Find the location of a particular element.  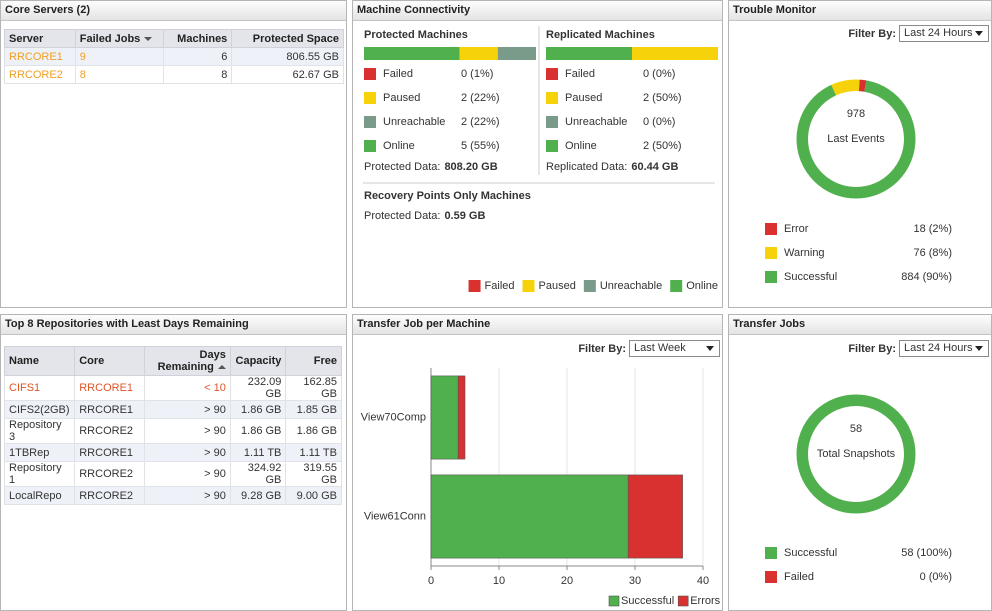

status-value: 2 (22%) is located at coordinates (480, 98).